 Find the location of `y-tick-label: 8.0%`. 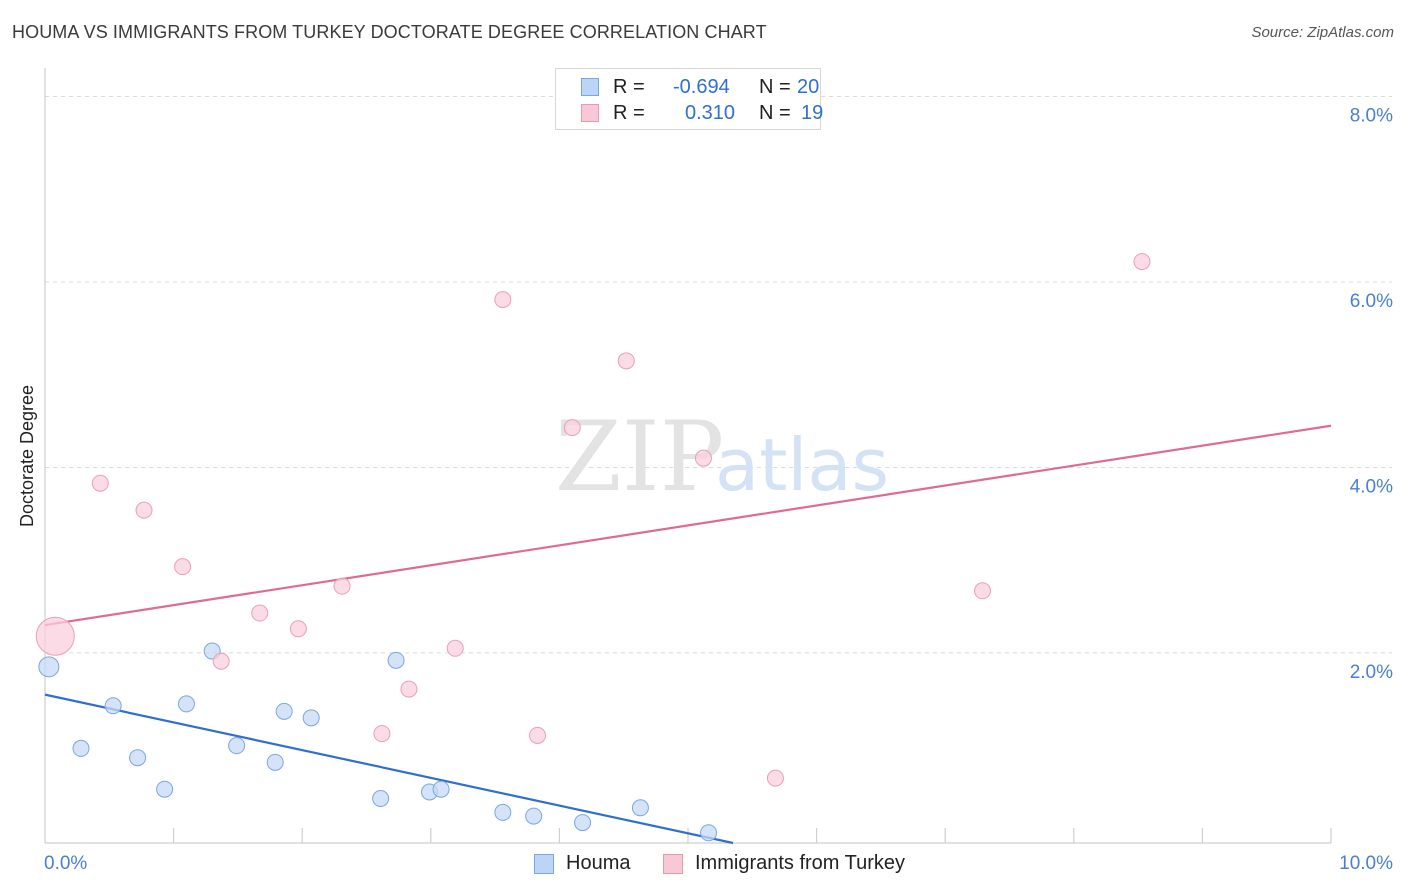

y-tick-label: 8.0% is located at coordinates (1371, 116).